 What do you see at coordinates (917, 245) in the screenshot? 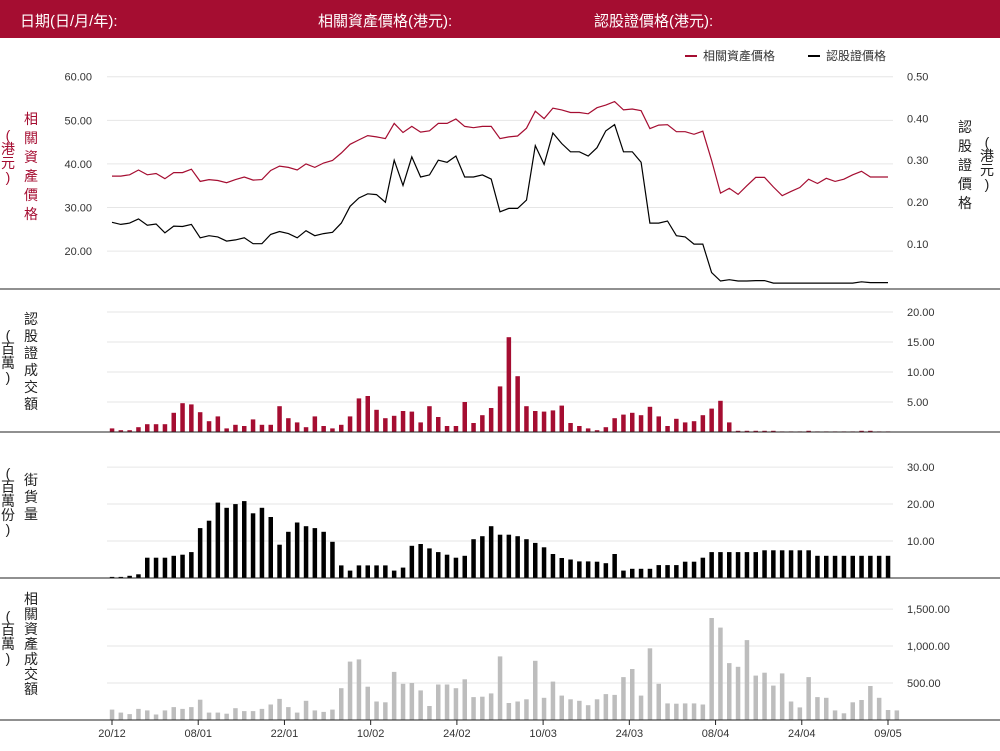
I see `price-right-tick: 0.10` at bounding box center [917, 245].